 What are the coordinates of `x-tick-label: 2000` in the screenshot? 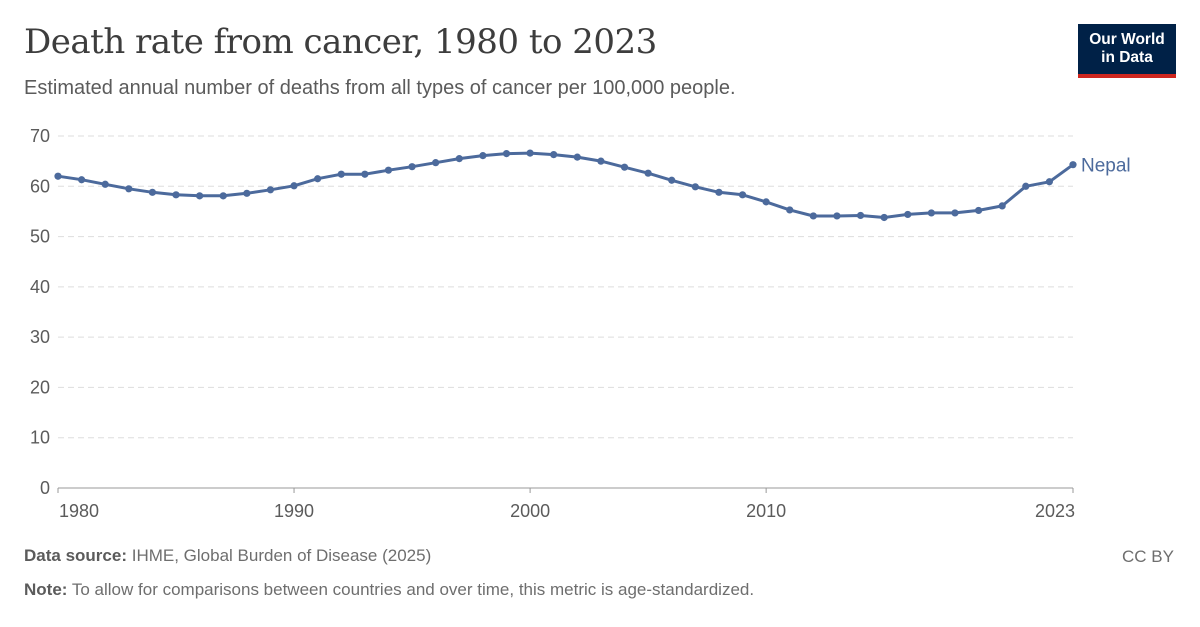 It's located at (530, 511).